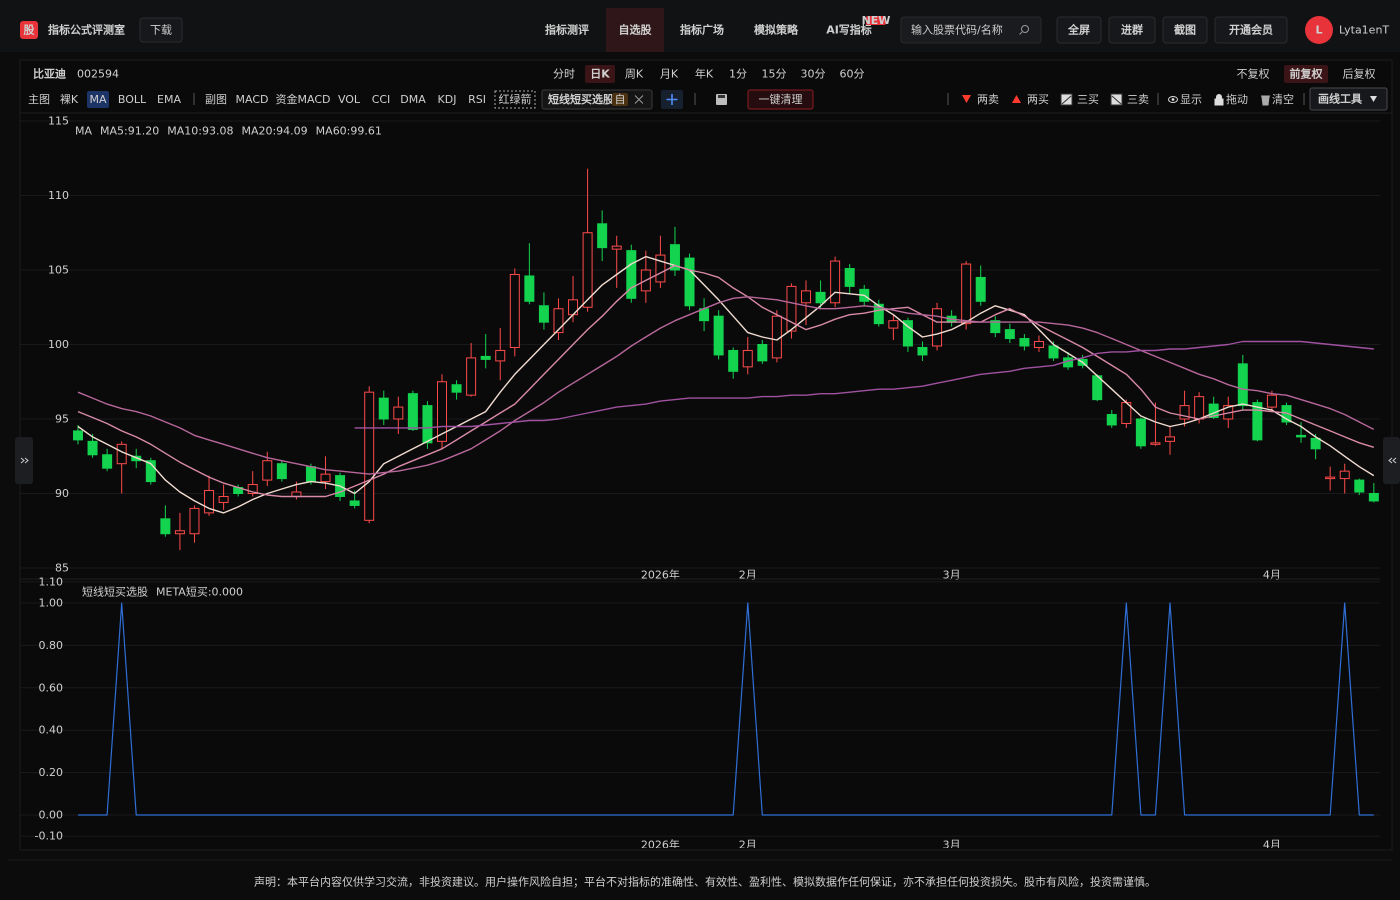 The image size is (1400, 900). I want to click on nav-item: AI写指标, so click(849, 30).